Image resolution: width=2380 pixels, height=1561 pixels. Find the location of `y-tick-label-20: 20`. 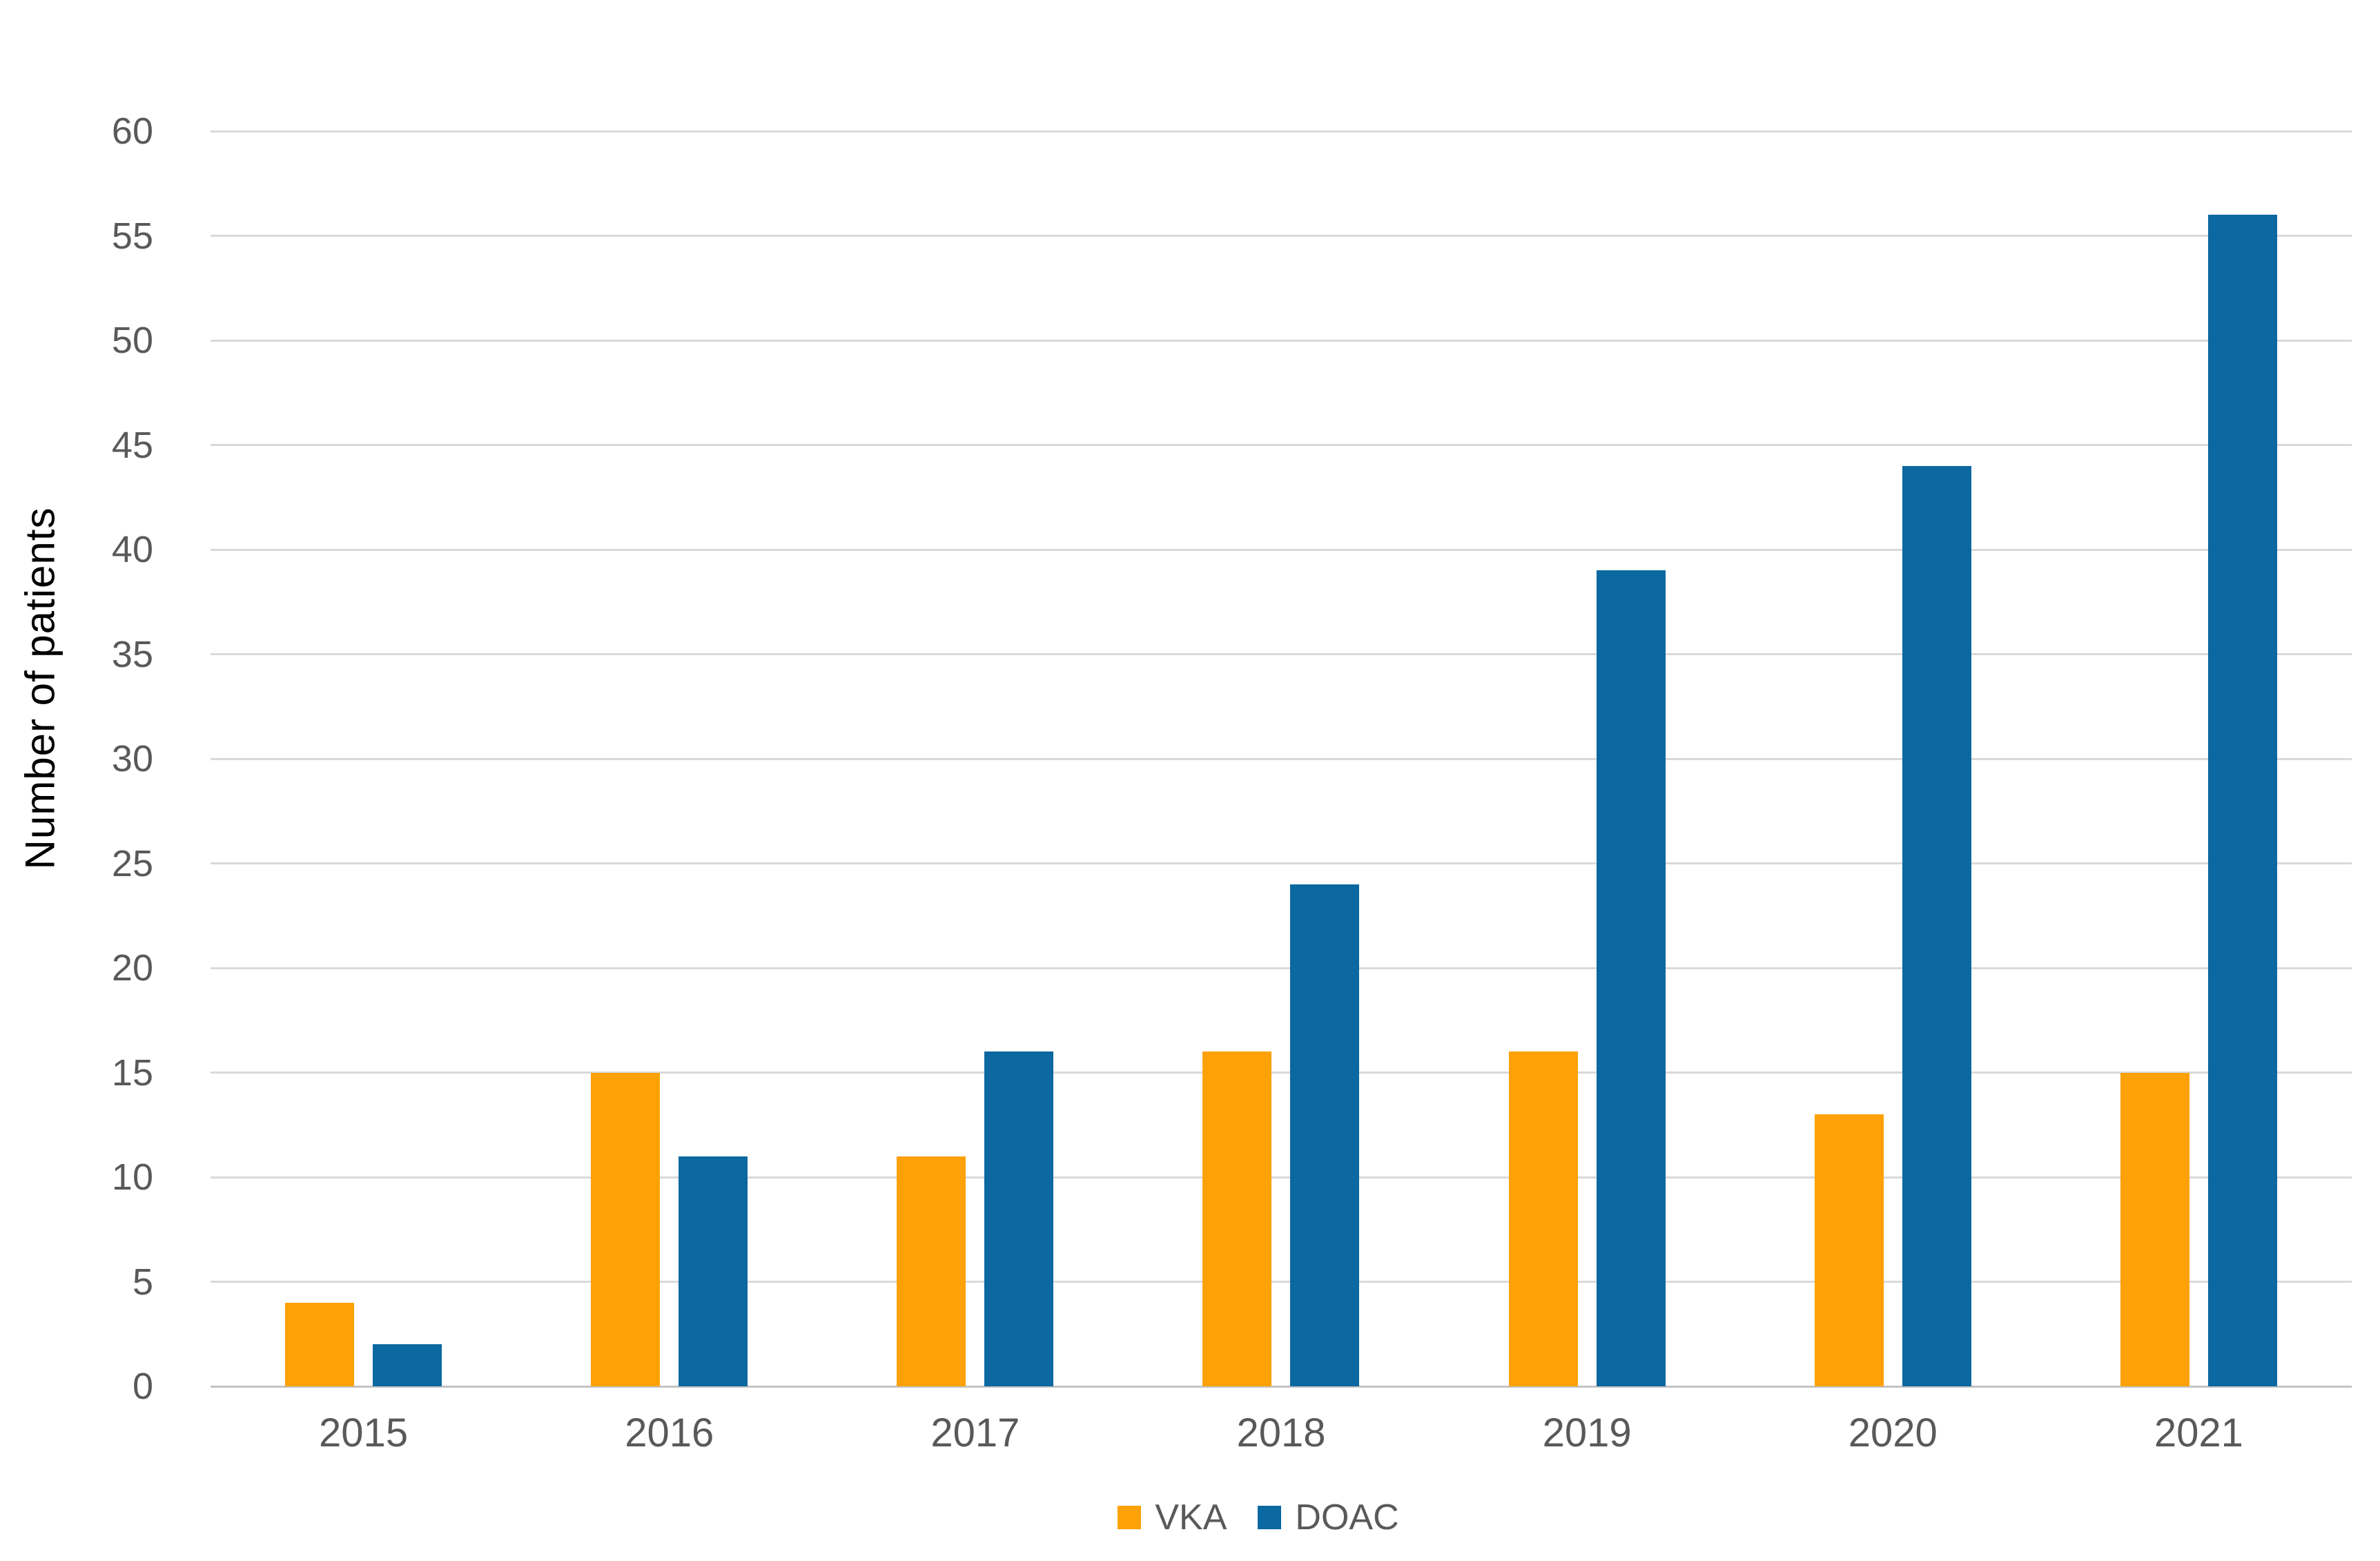

y-tick-label-20: 20 is located at coordinates (132, 968).